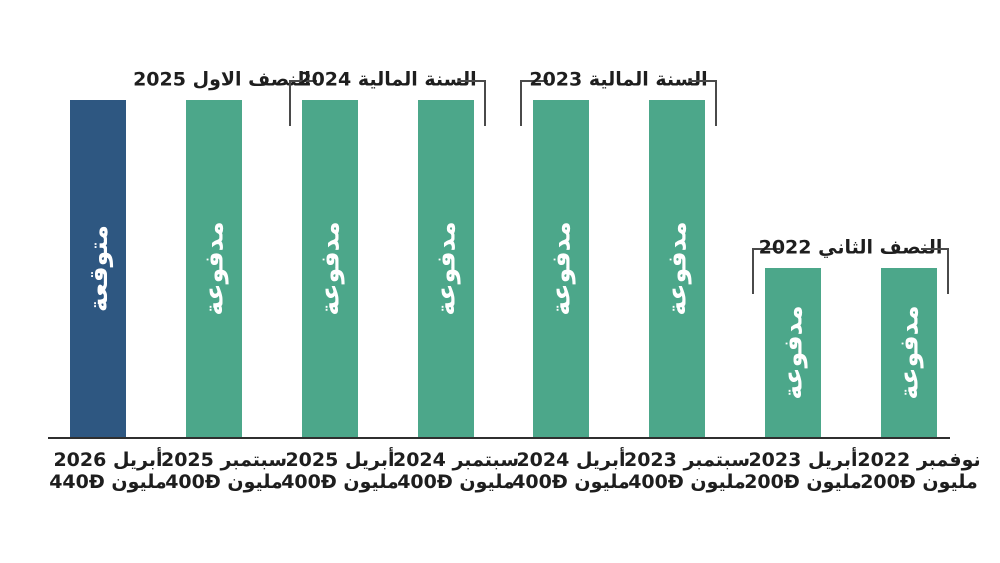 The image size is (1000, 563). I want to click on bar-date-label: أبريل 2026, so click(108, 460).